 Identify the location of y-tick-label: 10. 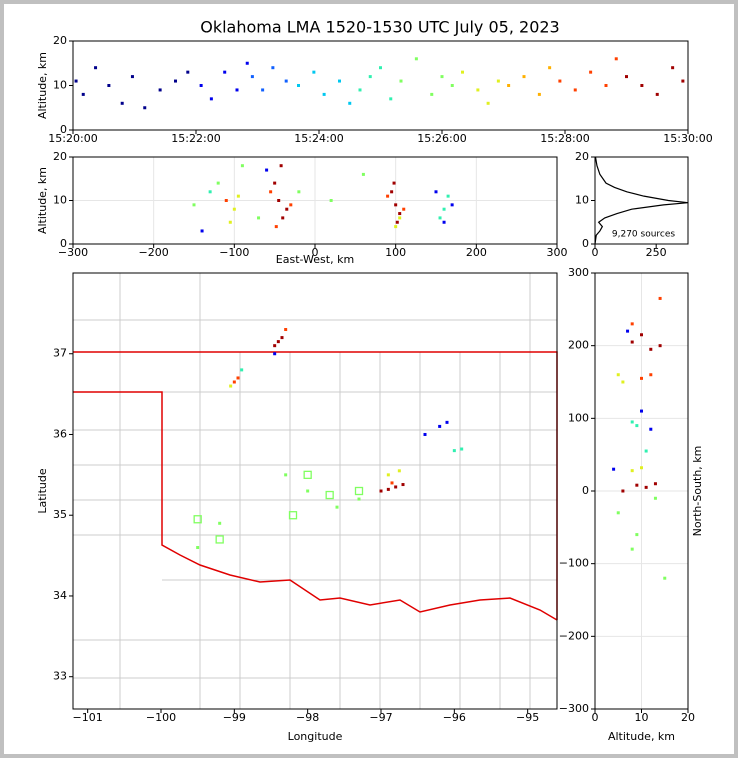
(60, 200).